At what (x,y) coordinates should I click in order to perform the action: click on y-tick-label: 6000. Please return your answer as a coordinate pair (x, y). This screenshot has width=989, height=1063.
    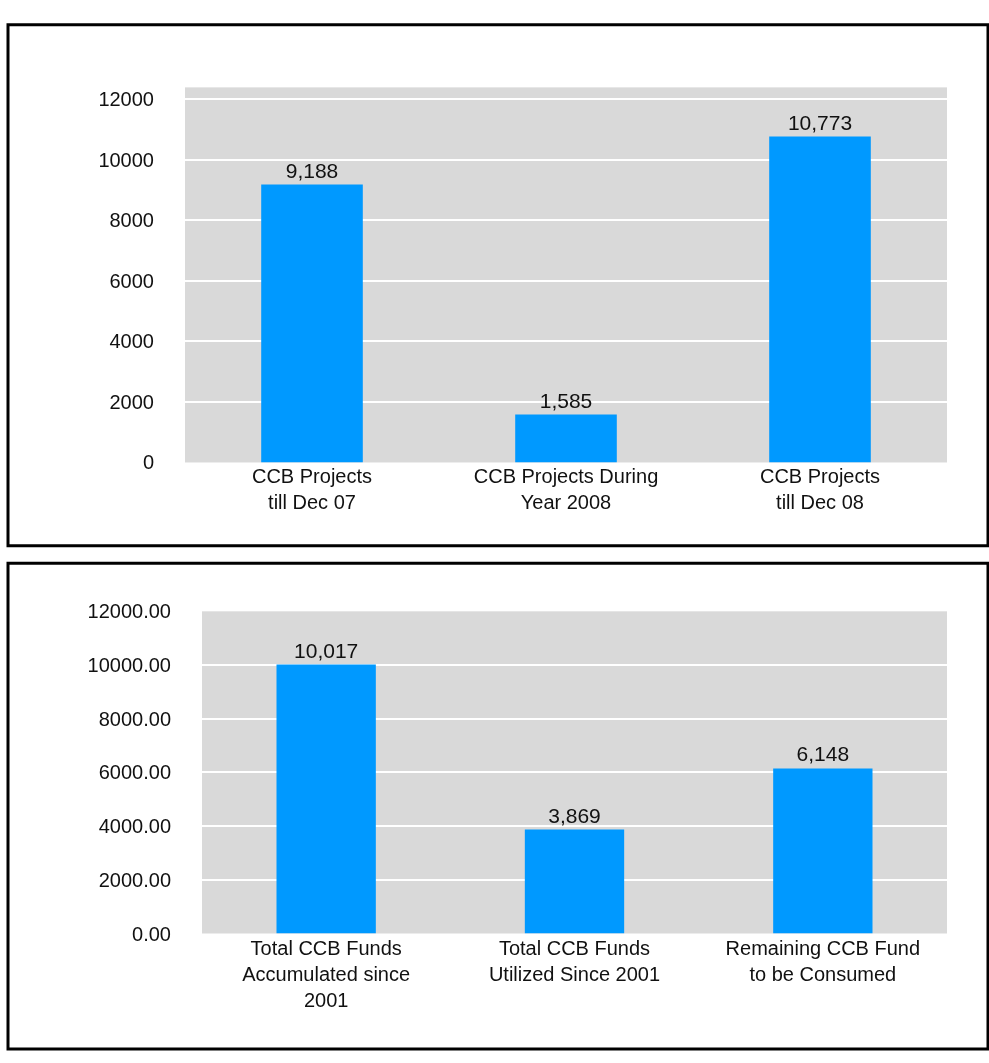
    Looking at the image, I should click on (131, 280).